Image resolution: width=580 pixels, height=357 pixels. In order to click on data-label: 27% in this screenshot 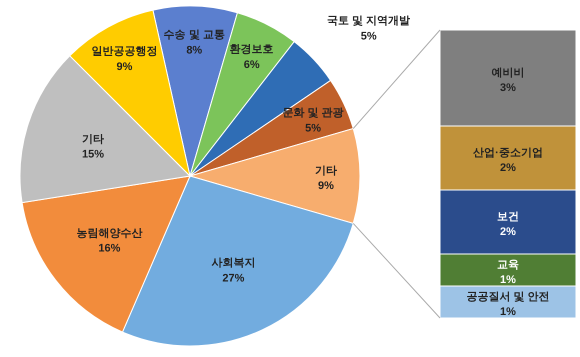, I will do `click(233, 278)`.